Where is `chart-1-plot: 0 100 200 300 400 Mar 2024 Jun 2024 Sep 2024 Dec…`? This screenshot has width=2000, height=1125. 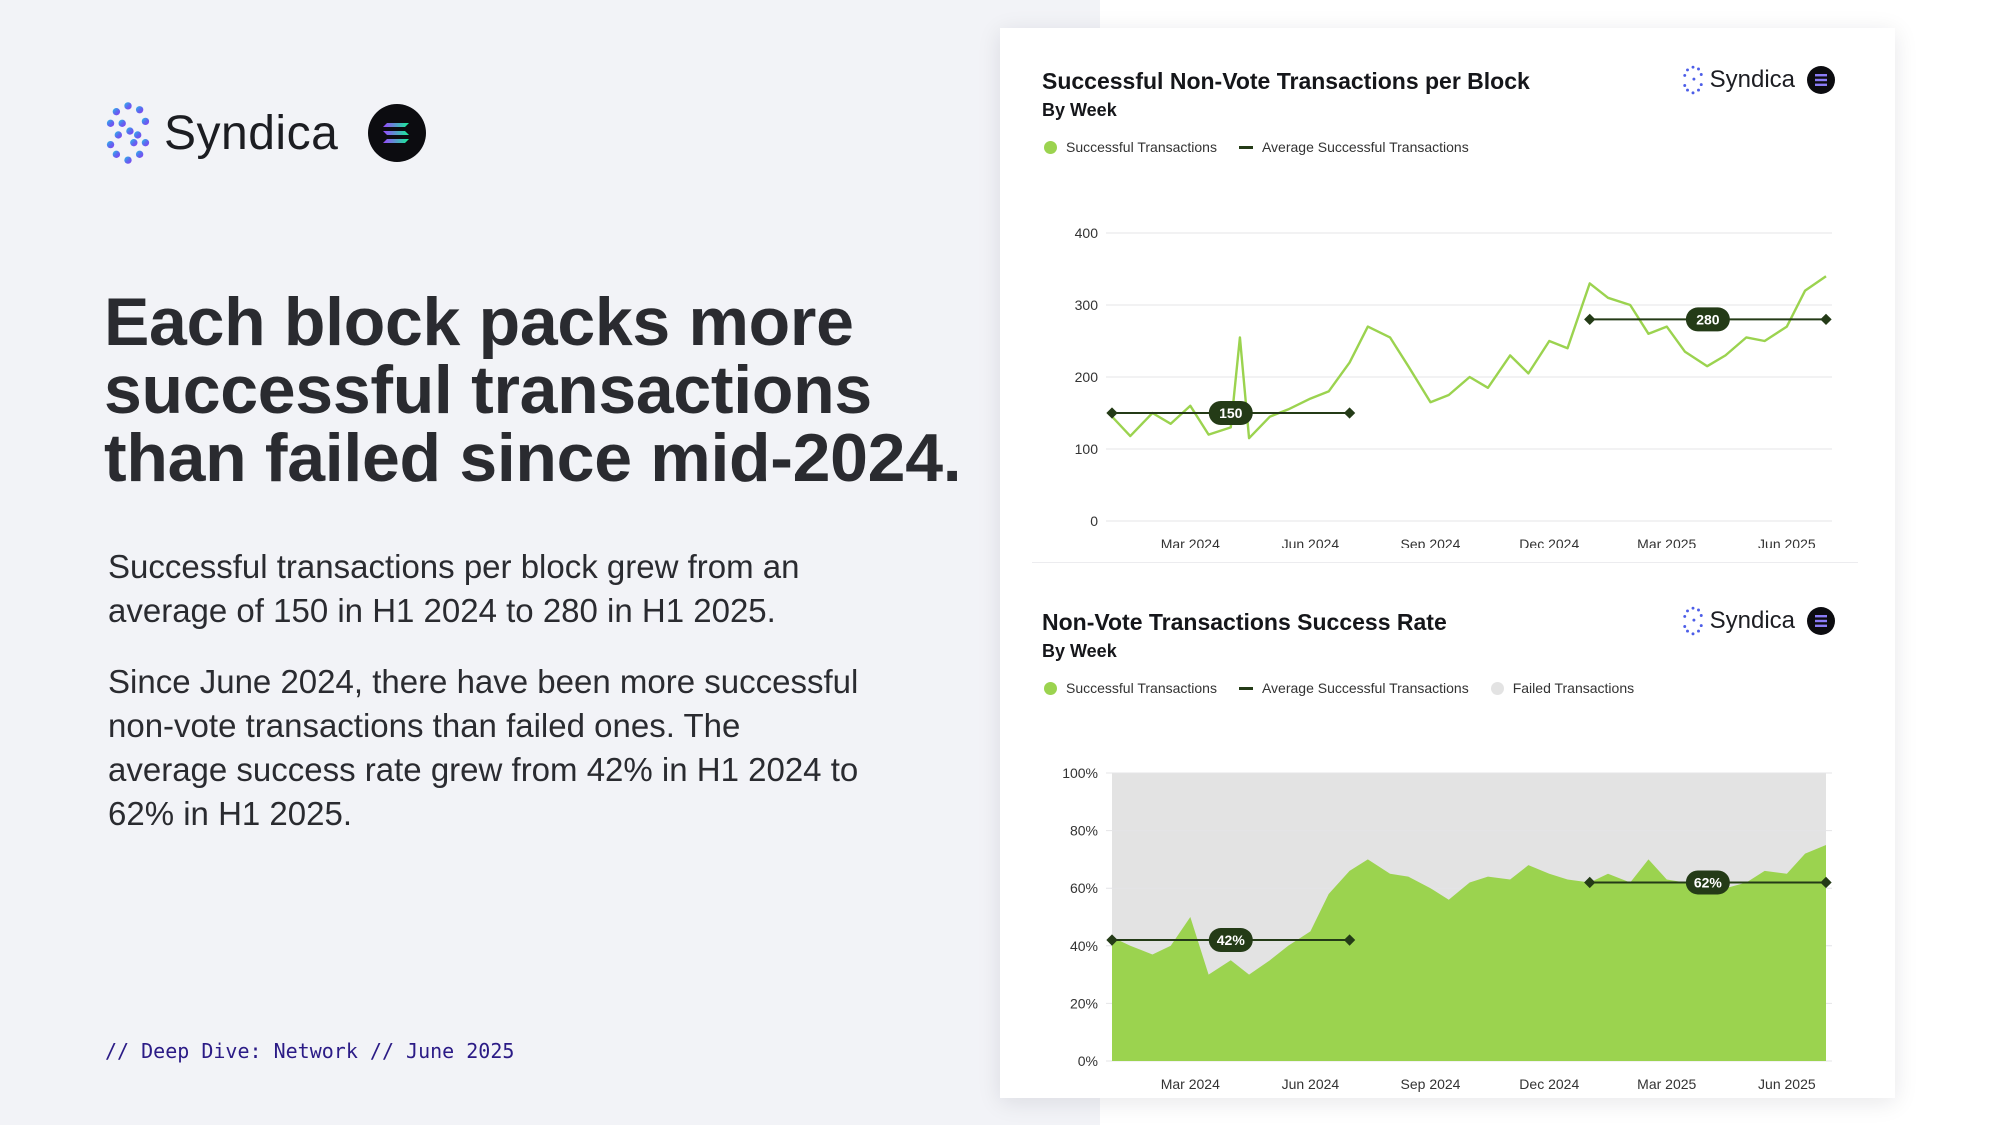 chart-1-plot: 0 100 200 300 400 Mar 2024 Jun 2024 Sep 2024 Dec… is located at coordinates (1453, 386).